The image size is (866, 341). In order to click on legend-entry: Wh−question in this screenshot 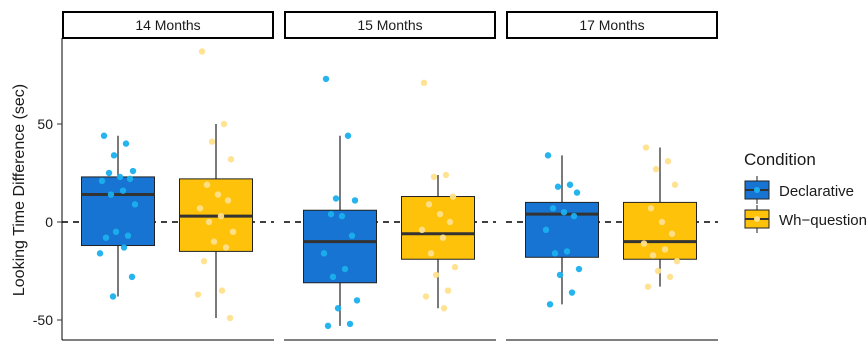, I will do `click(805, 219)`.